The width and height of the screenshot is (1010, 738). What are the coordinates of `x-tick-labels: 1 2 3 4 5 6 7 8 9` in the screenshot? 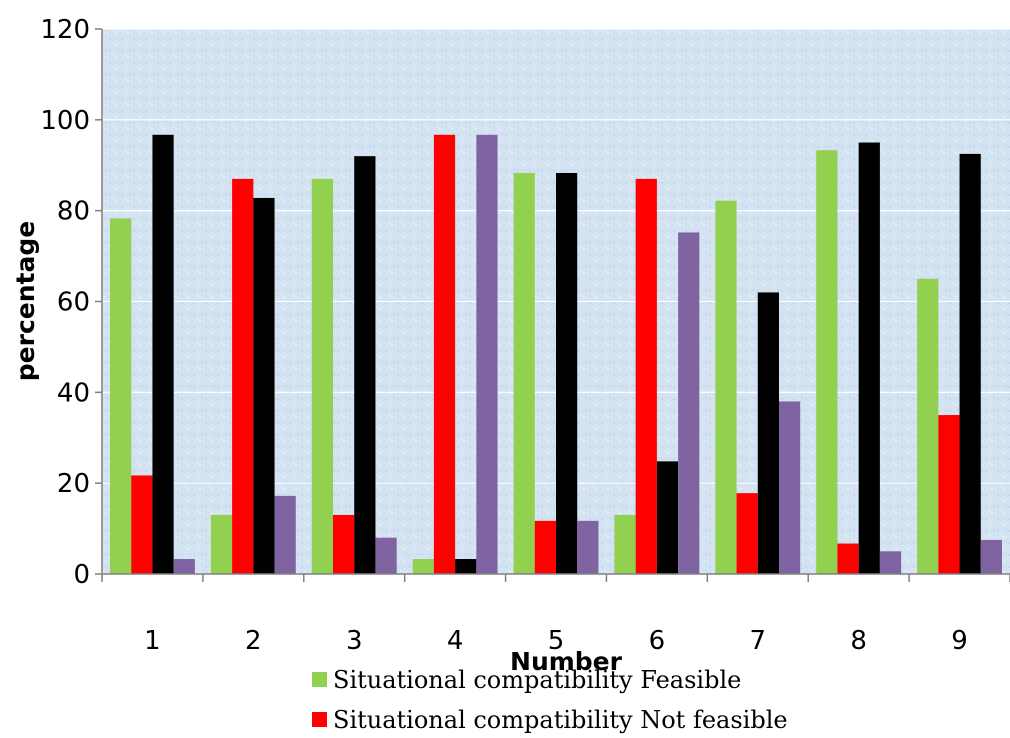 It's located at (556, 641).